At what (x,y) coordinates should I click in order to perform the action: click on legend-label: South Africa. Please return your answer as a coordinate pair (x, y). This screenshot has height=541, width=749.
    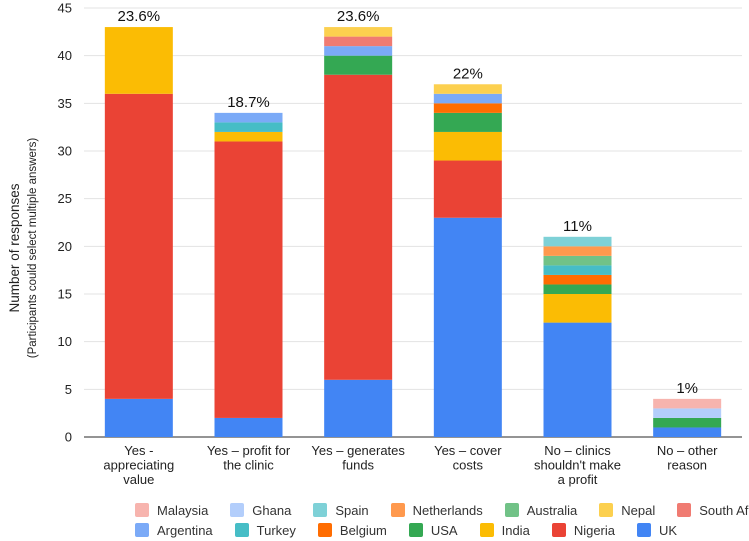
    Looking at the image, I should click on (724, 510).